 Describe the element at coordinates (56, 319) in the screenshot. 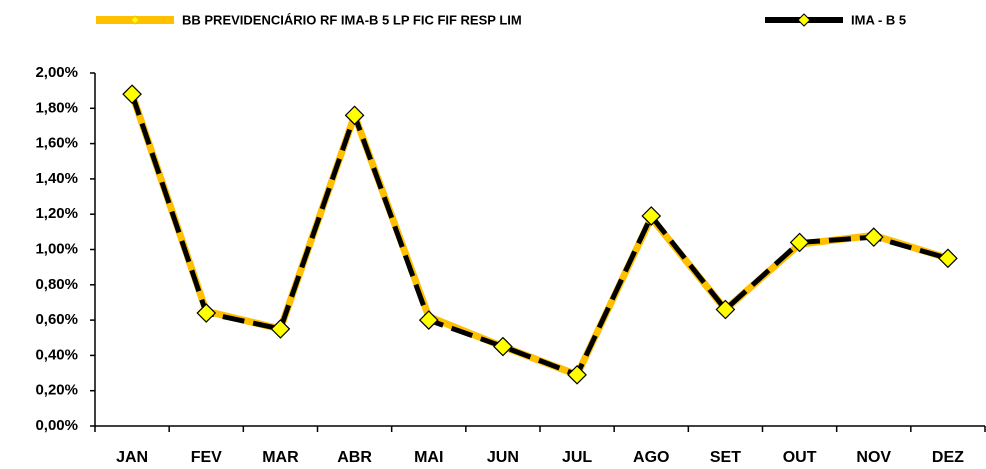

I see `y-tick-label: 0,60%` at that location.